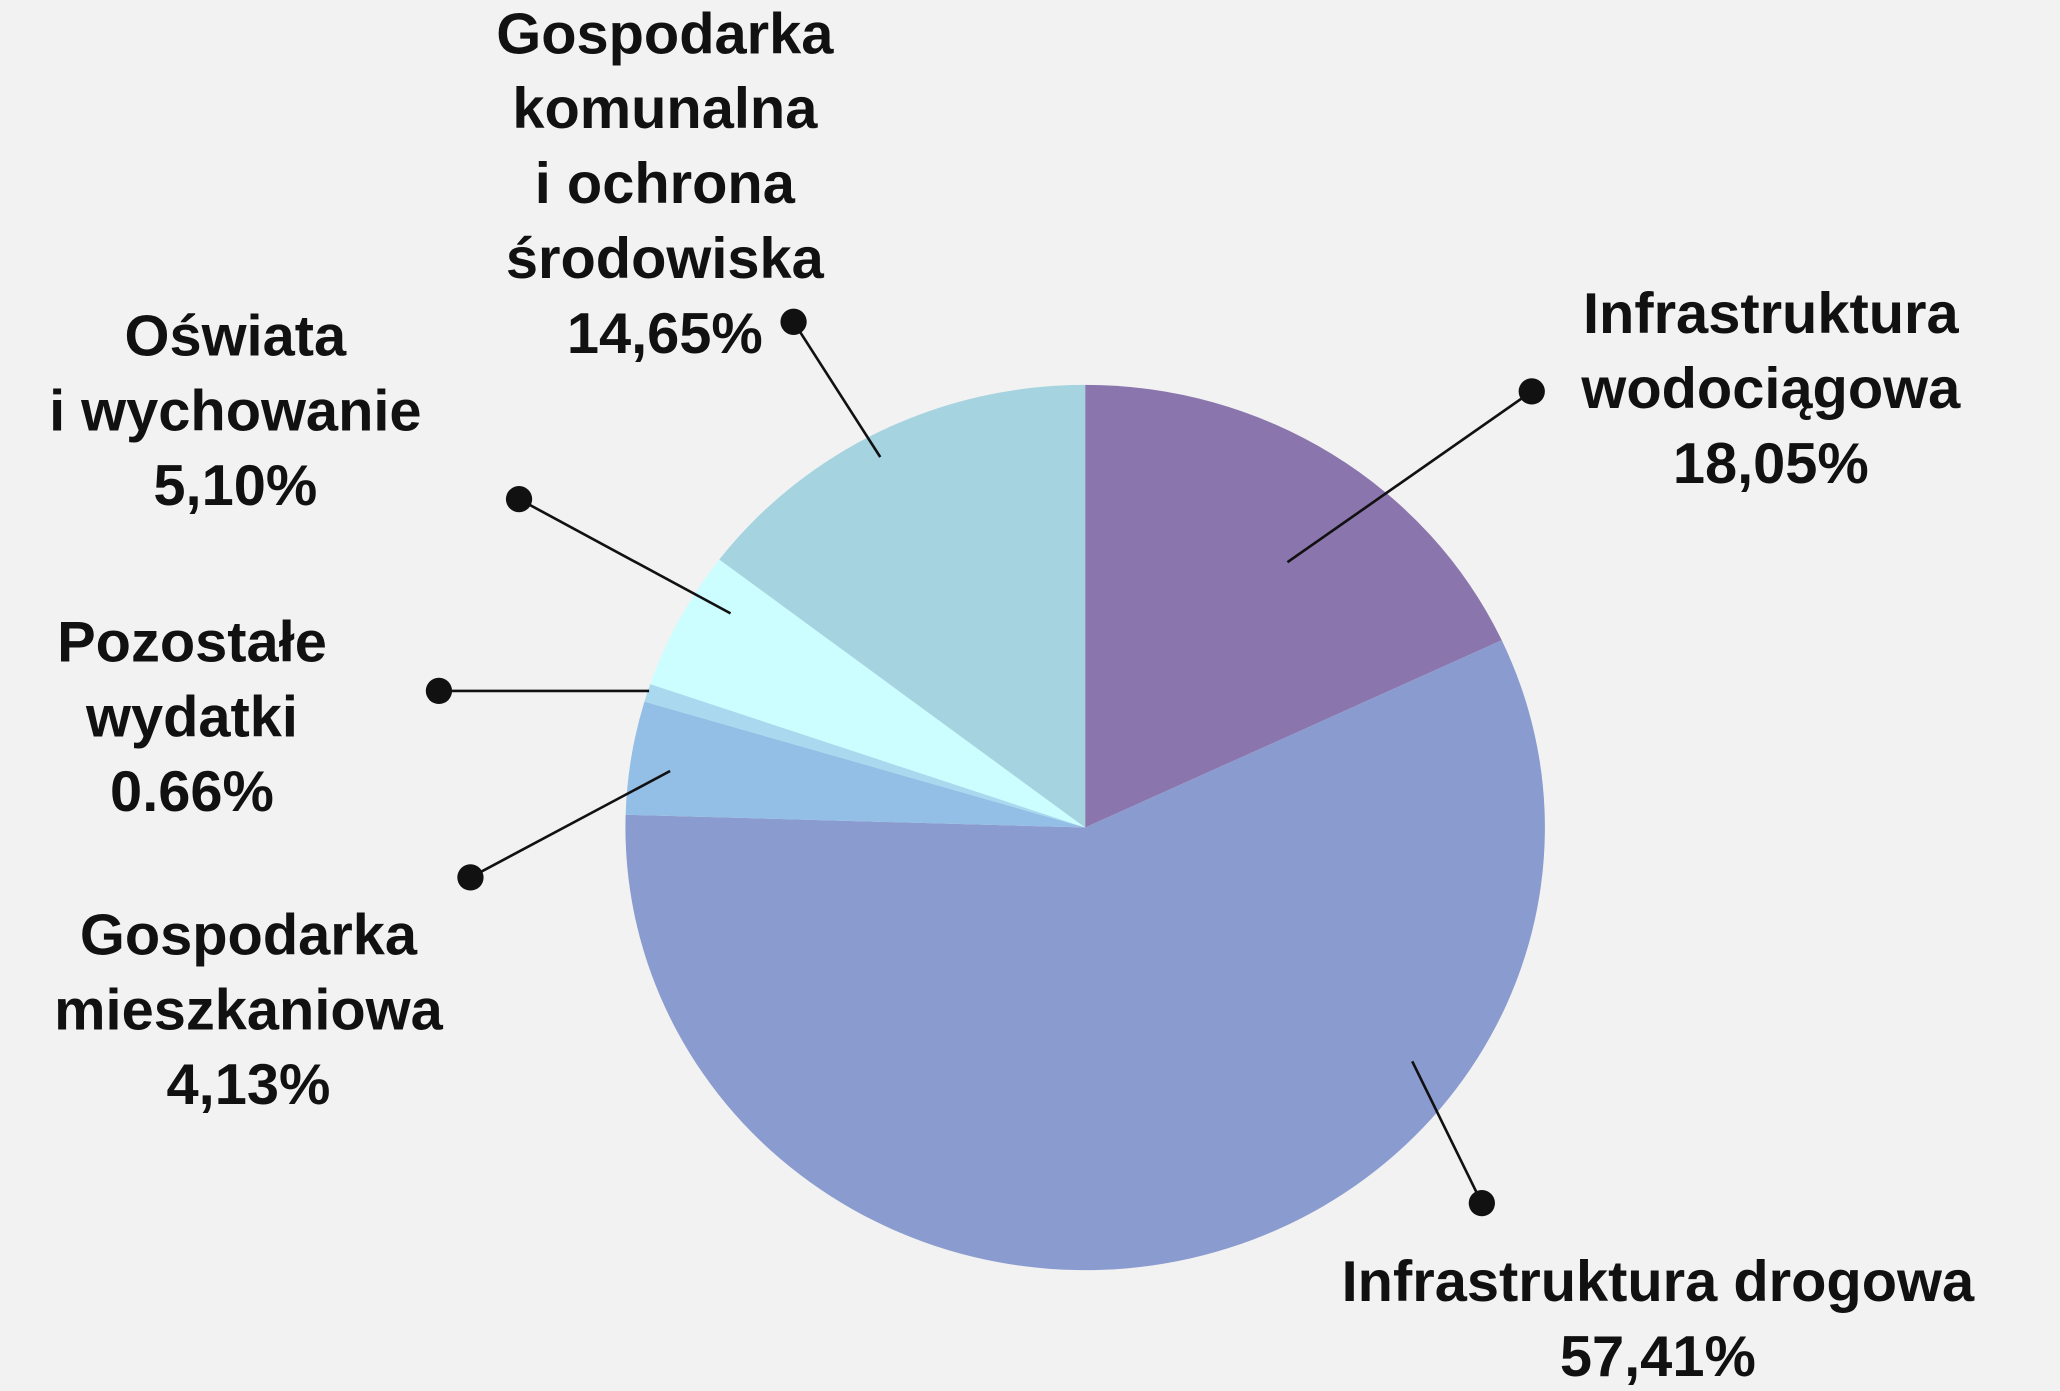 This screenshot has height=1391, width=2060. Describe the element at coordinates (235, 411) in the screenshot. I see `slice-label: i wychowanie` at that location.